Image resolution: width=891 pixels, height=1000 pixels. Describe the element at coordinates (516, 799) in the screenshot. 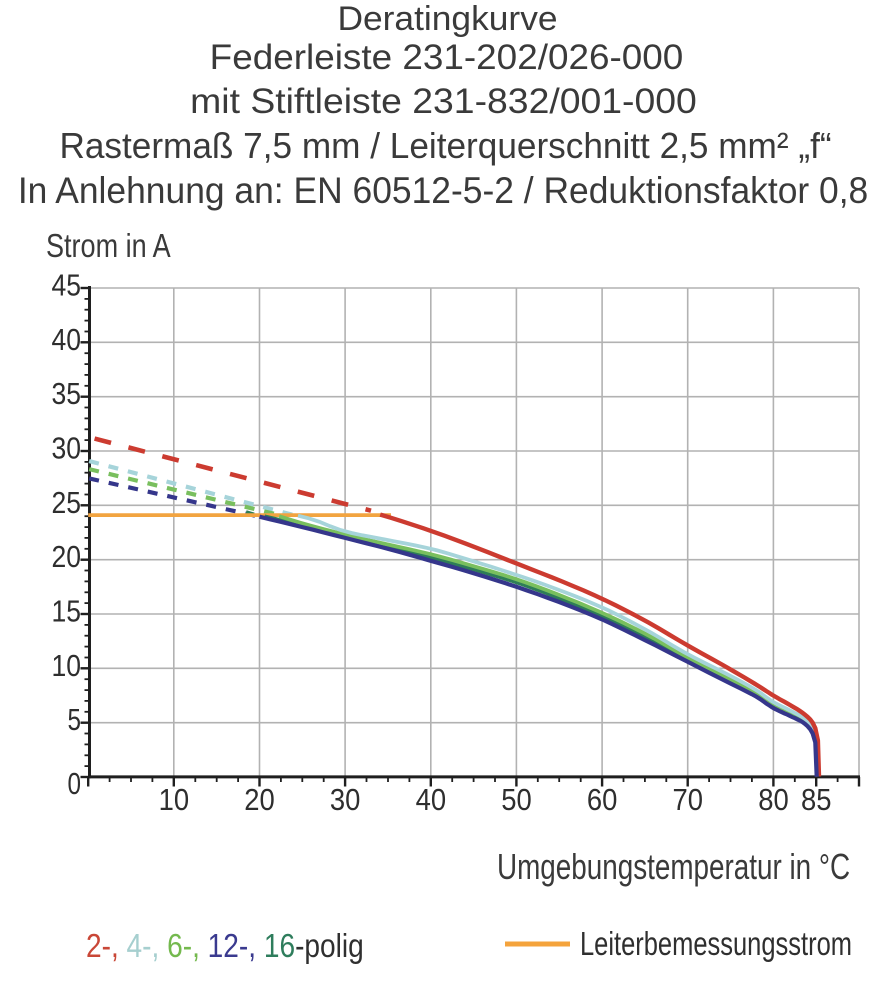

I see `svg-text: 50` at that location.